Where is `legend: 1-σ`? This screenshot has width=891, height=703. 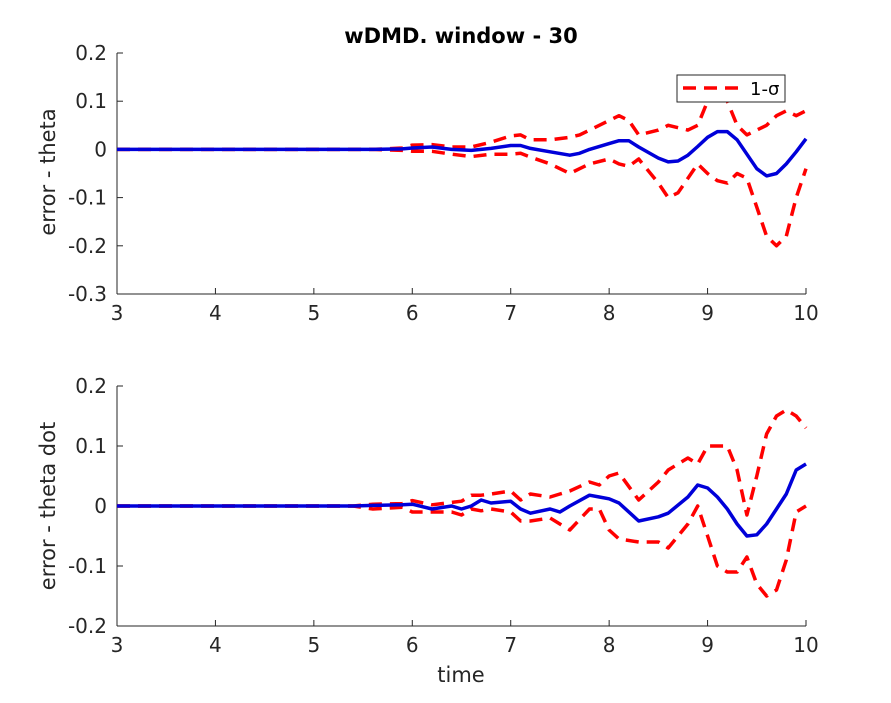
legend: 1-σ is located at coordinates (731, 88).